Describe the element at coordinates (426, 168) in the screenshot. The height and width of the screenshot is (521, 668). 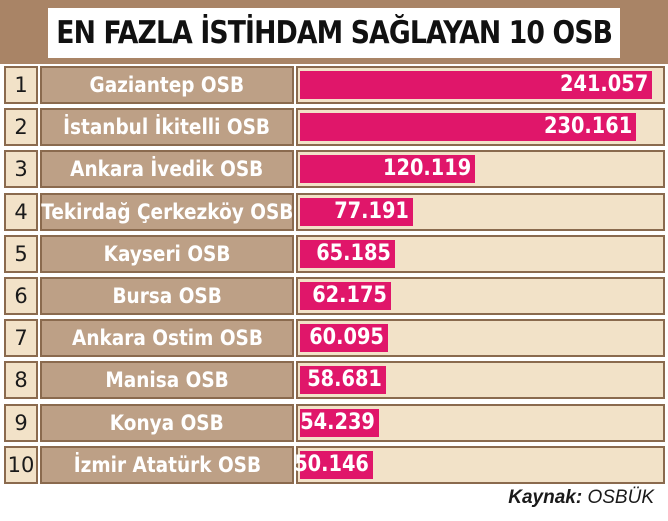
I see `bar-value-label: 120.119` at that location.